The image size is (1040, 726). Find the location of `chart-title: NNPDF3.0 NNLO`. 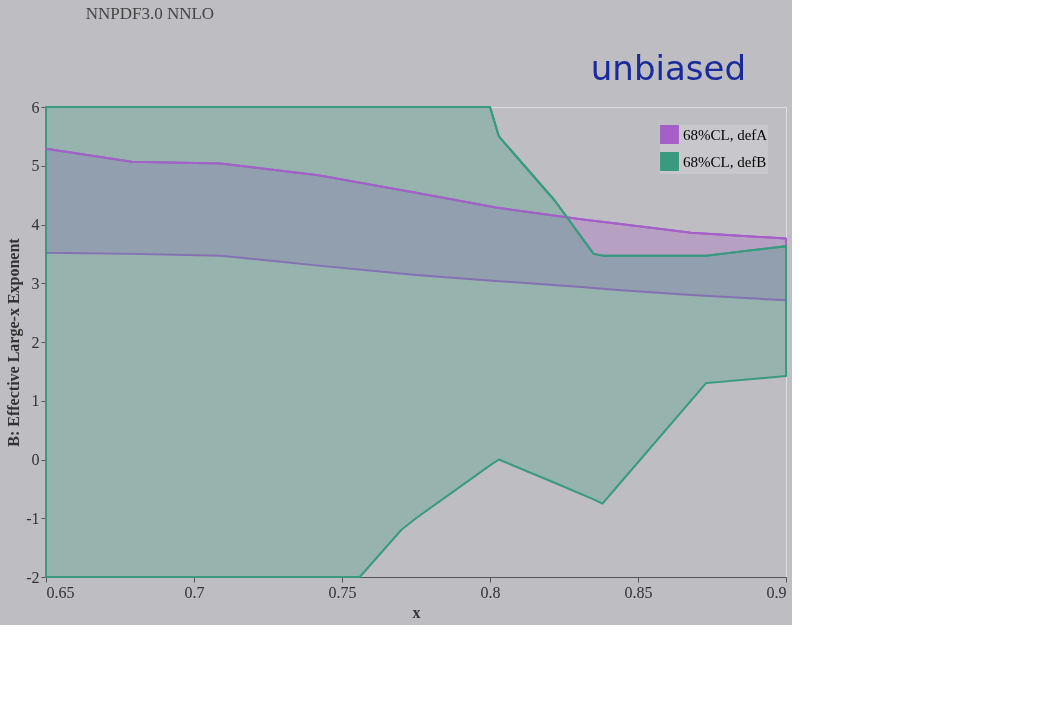

chart-title: NNPDF3.0 NNLO is located at coordinates (150, 13).